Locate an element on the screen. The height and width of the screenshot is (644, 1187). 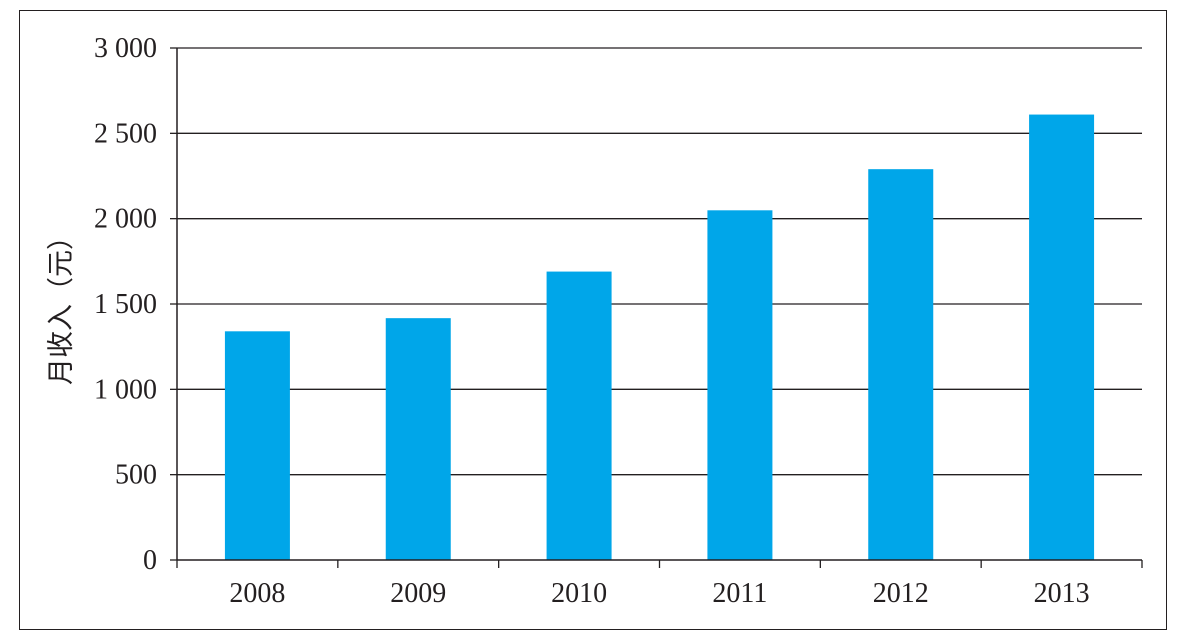
bar-2008 is located at coordinates (257, 445).